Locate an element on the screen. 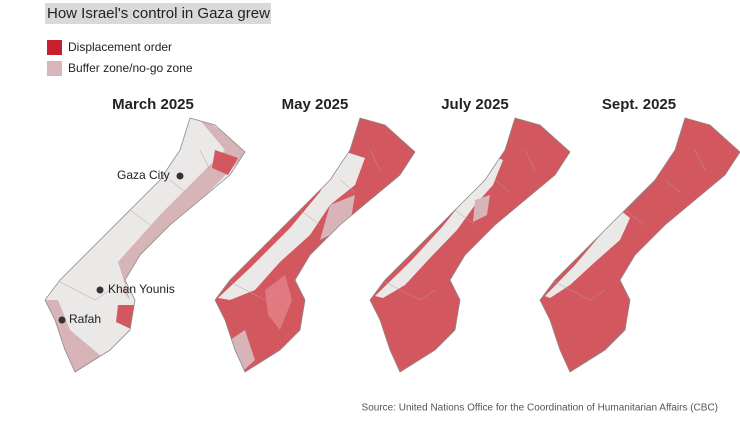 The image size is (740, 421). city-label: Rafah is located at coordinates (85, 319).